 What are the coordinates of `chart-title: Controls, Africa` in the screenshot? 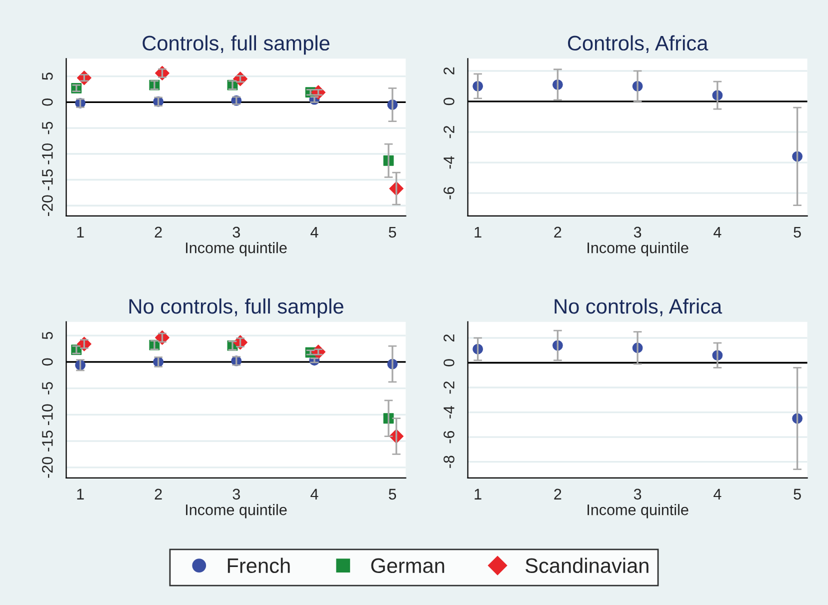 It's located at (638, 44).